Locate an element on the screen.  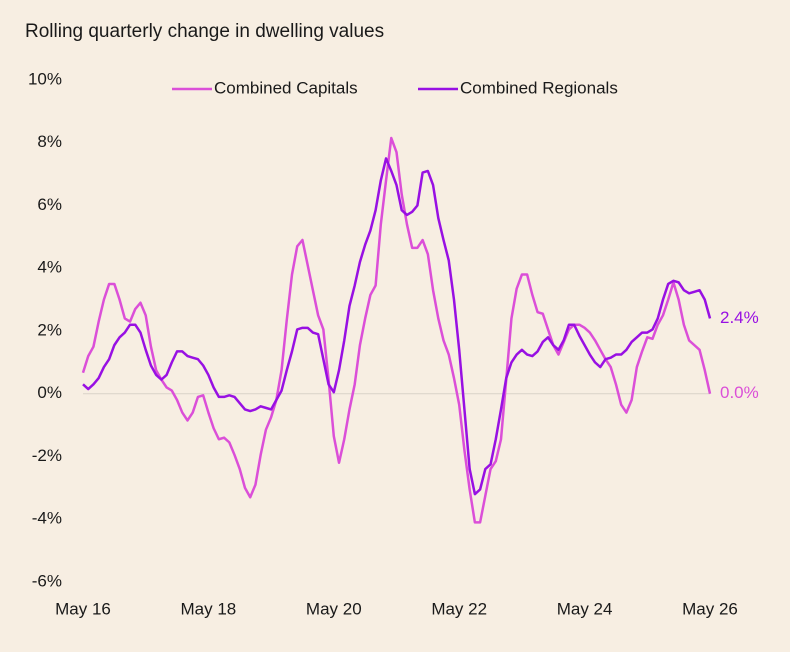
y-tick-label: 8% is located at coordinates (49, 141).